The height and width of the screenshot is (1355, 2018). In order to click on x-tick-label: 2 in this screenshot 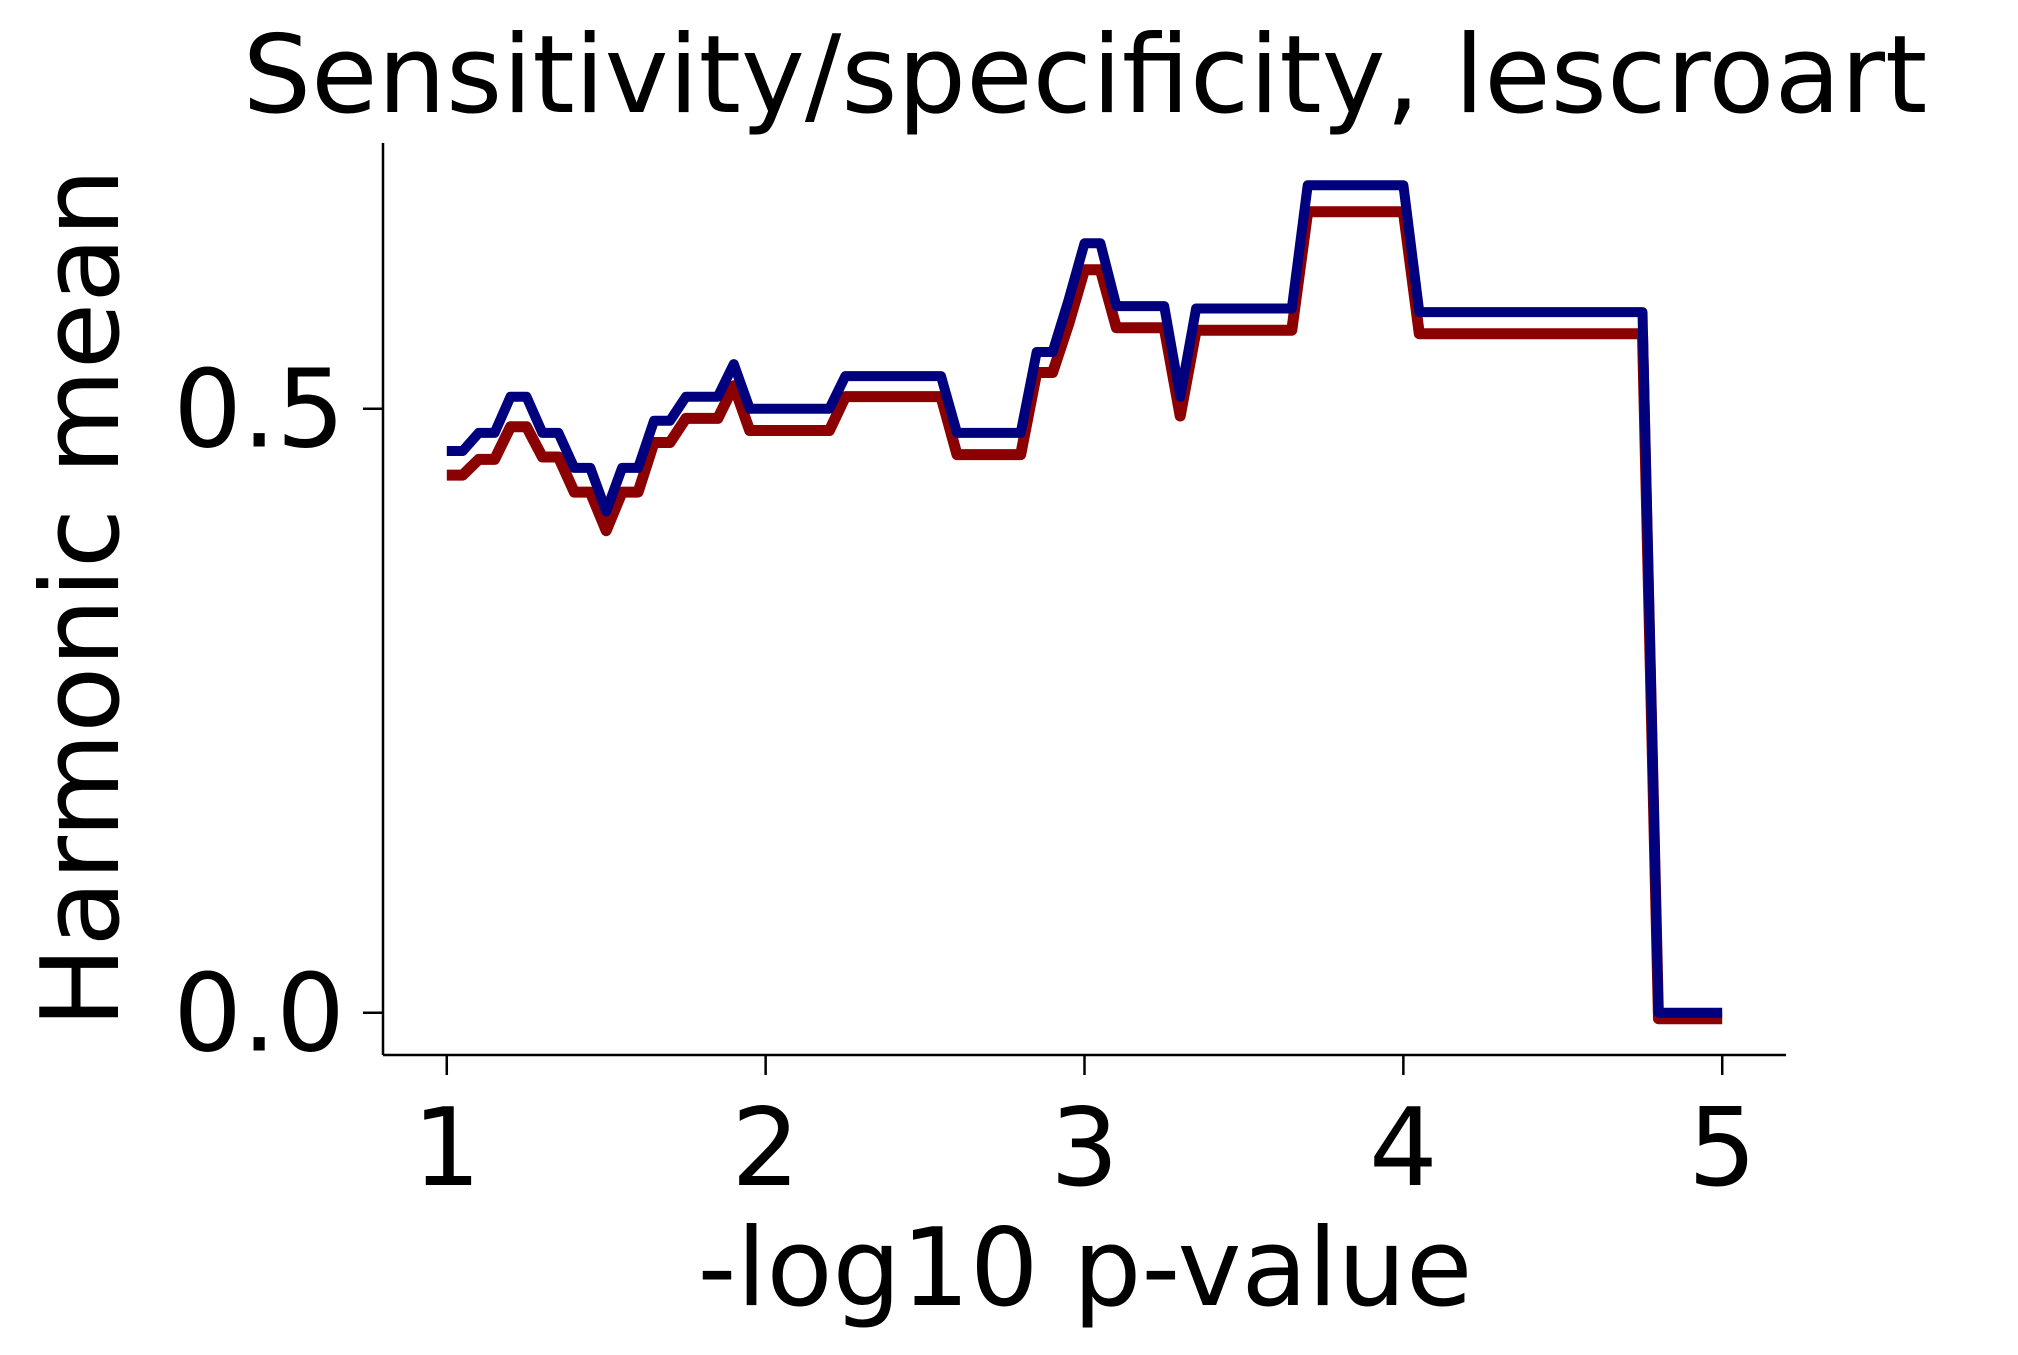, I will do `click(765, 1148)`.